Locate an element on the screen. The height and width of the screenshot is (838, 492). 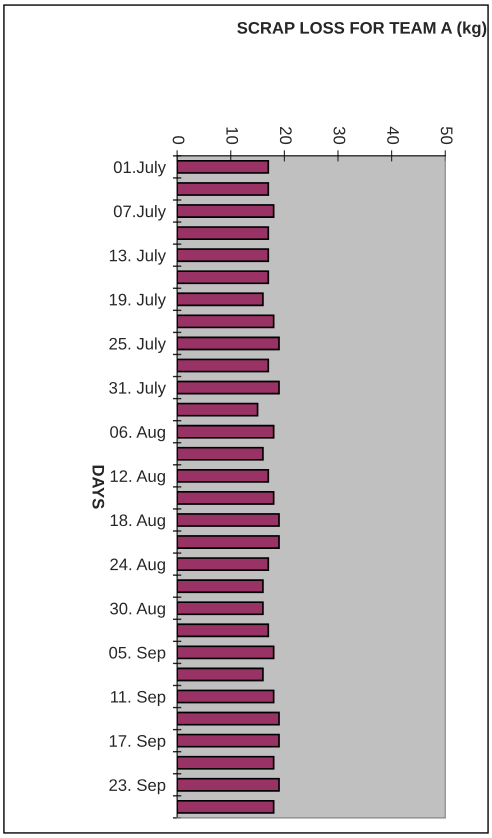
y-tick-label: 11. Sep is located at coordinates (138, 698).